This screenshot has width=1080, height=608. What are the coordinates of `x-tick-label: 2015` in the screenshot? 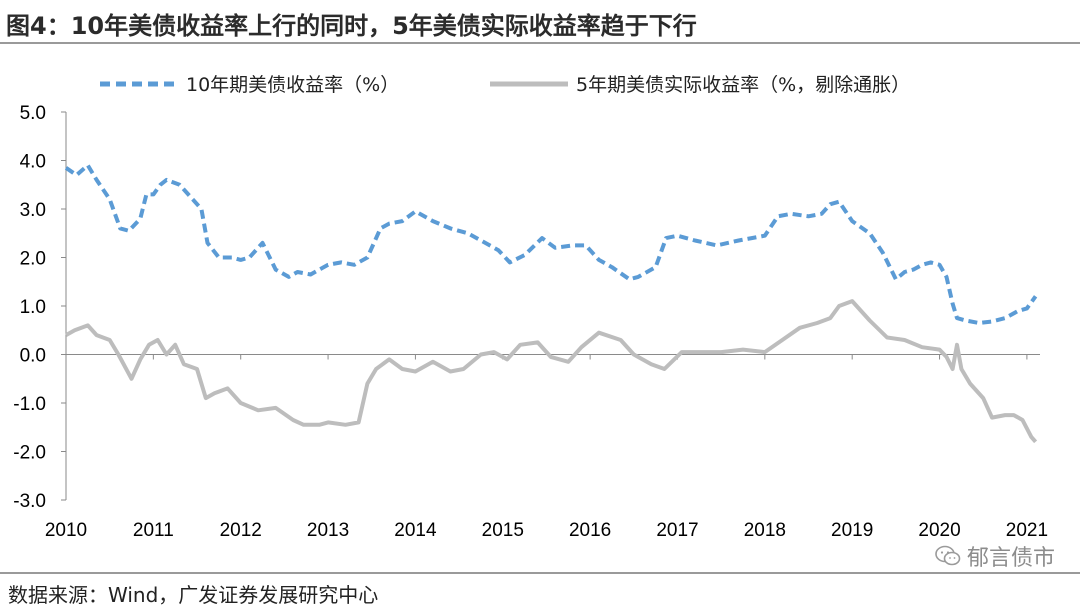 It's located at (503, 530).